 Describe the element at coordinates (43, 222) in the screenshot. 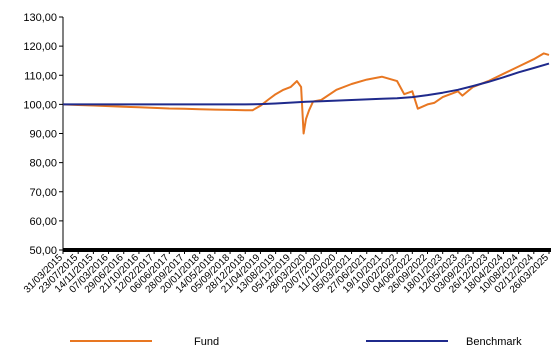

I see `y-tick-label: 60,00` at that location.